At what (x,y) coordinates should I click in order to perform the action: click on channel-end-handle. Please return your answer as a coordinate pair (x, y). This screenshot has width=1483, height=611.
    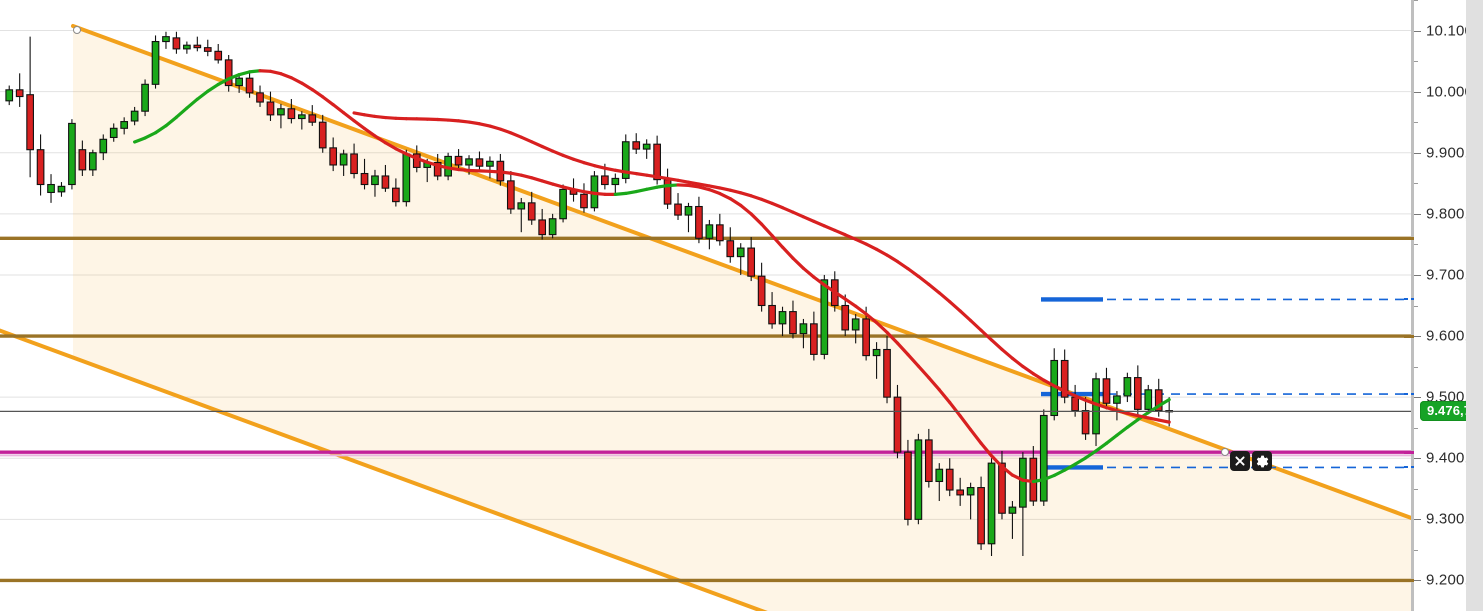
    Looking at the image, I should click on (1225, 452).